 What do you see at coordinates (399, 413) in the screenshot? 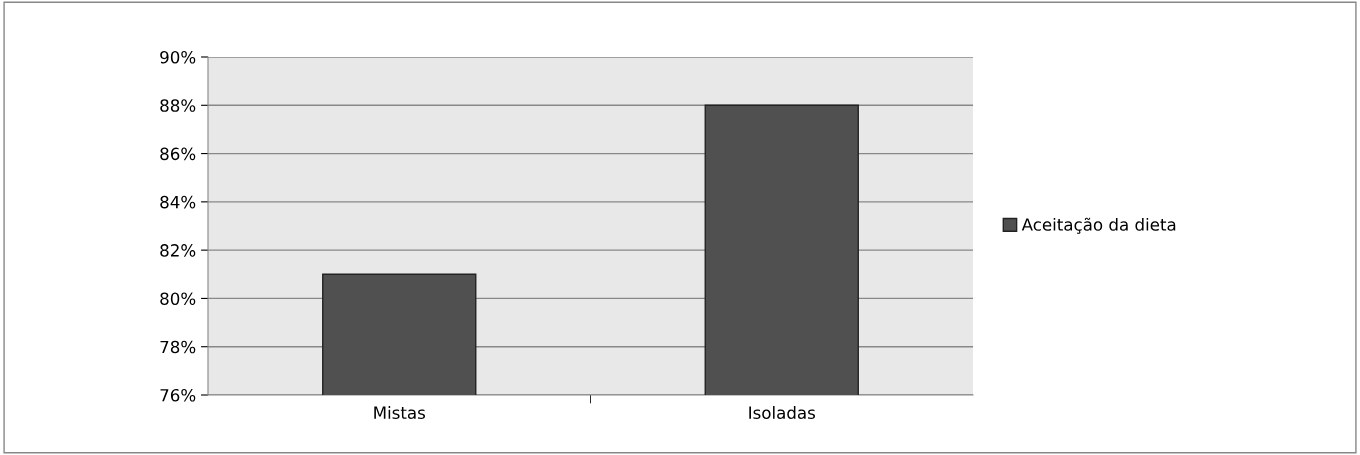
I see `x-tick-label: Mistas` at bounding box center [399, 413].